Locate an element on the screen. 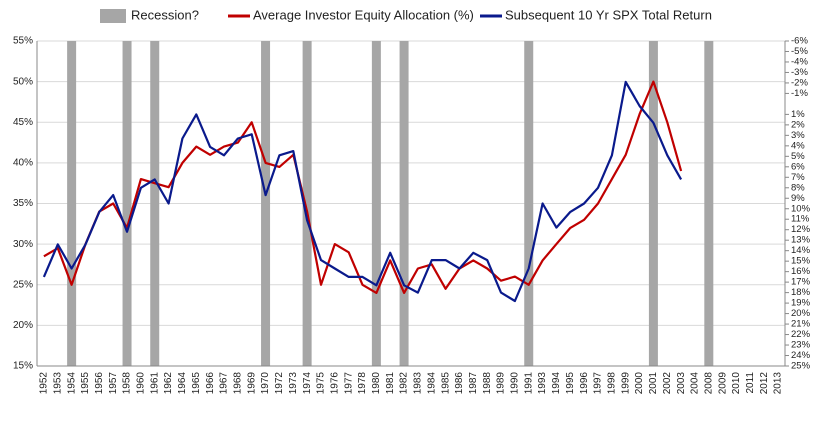  y2-tick-label: 23% is located at coordinates (801, 345).